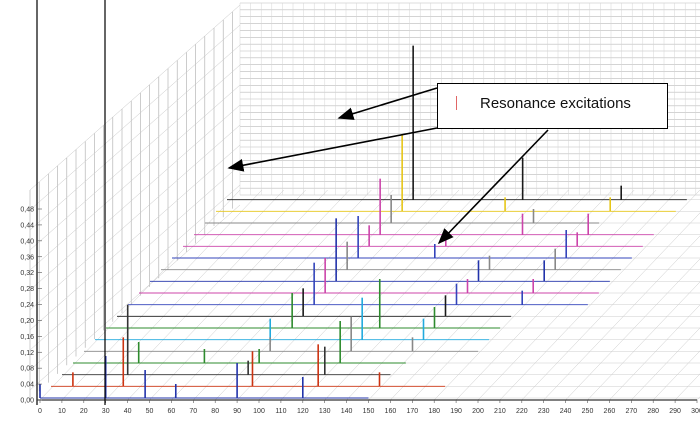  What do you see at coordinates (237, 411) in the screenshot?
I see `x-tick-label: 90` at bounding box center [237, 411].